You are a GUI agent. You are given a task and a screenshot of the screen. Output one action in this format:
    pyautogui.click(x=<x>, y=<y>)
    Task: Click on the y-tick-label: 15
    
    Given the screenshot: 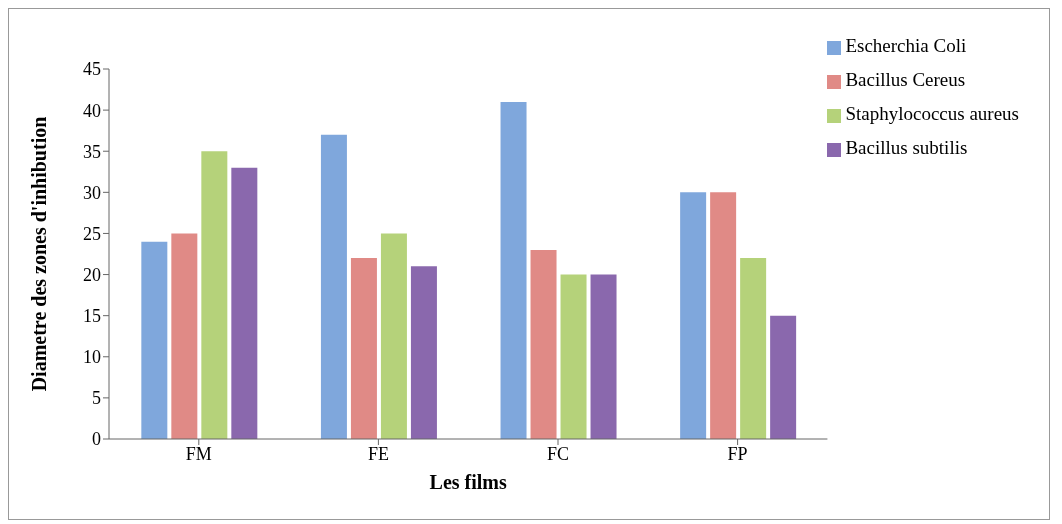 What is the action you would take?
    pyautogui.click(x=92, y=316)
    